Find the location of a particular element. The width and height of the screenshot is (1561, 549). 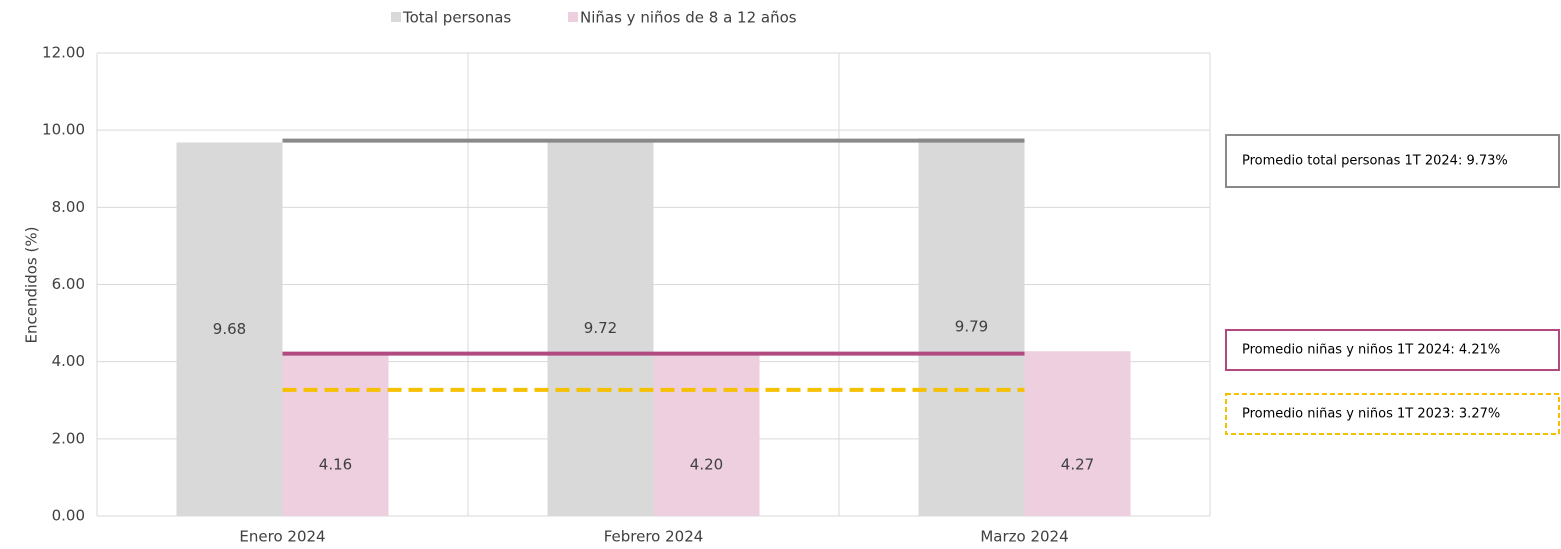

y-tick-label: 12.00 is located at coordinates (63, 53).